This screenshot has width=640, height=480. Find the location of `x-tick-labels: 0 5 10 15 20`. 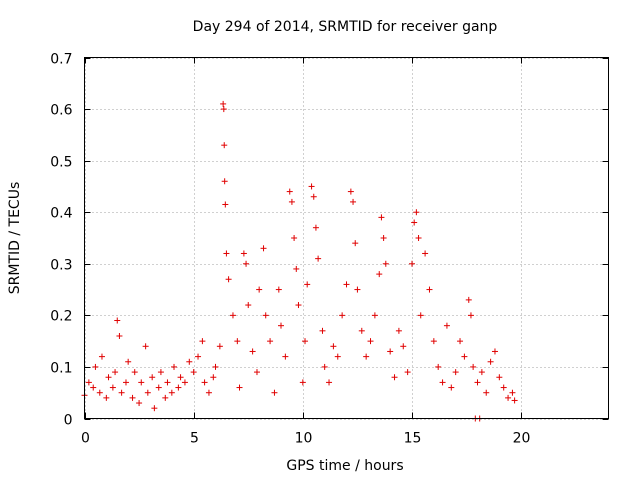

x-tick-labels: 0 5 10 15 20 is located at coordinates (305, 439).